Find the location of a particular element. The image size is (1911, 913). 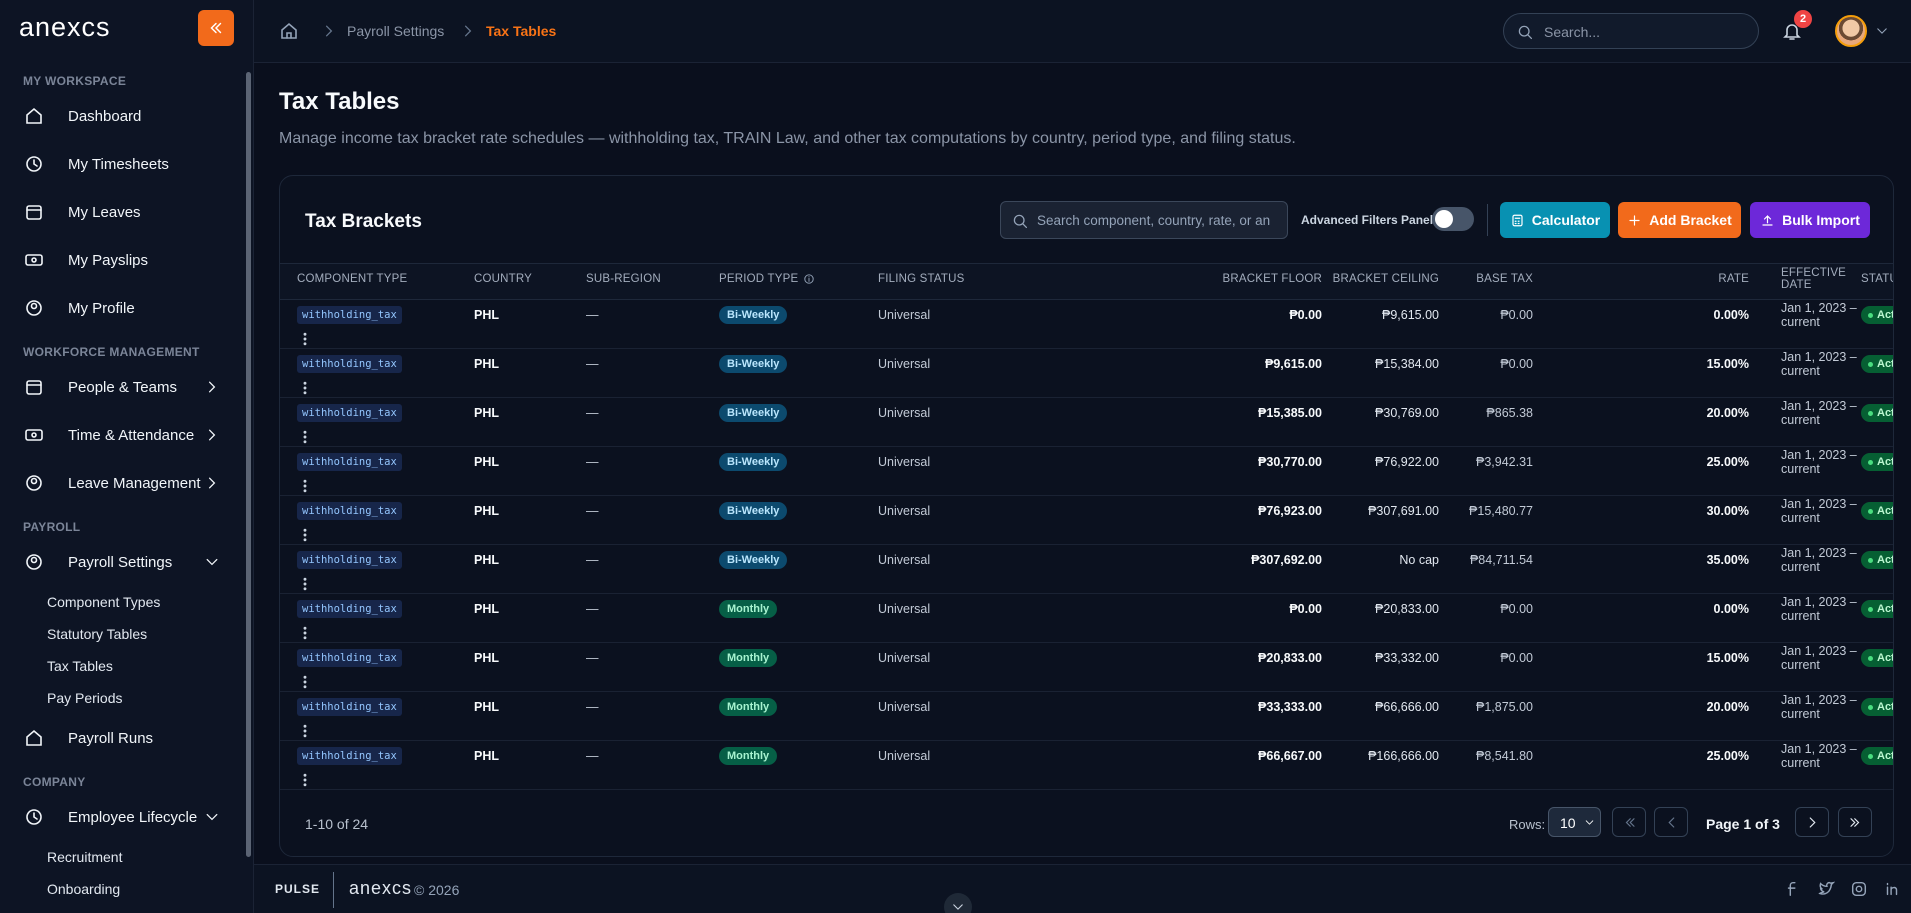

nav-item: My Profile is located at coordinates (123, 308).